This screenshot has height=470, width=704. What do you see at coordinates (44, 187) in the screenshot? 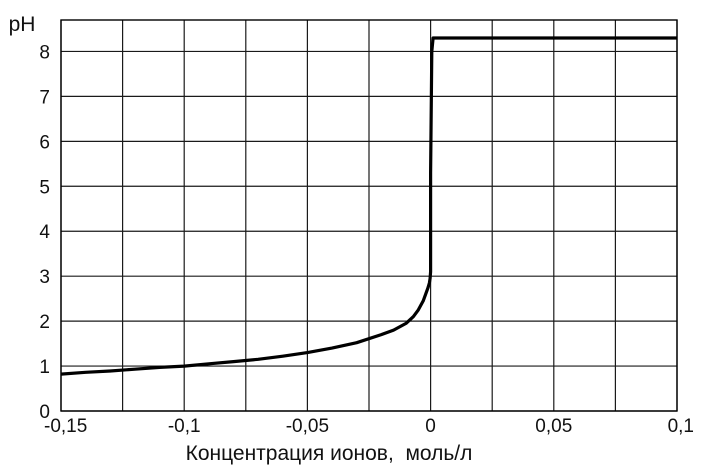
I see `y-tick-label: 5` at bounding box center [44, 187].